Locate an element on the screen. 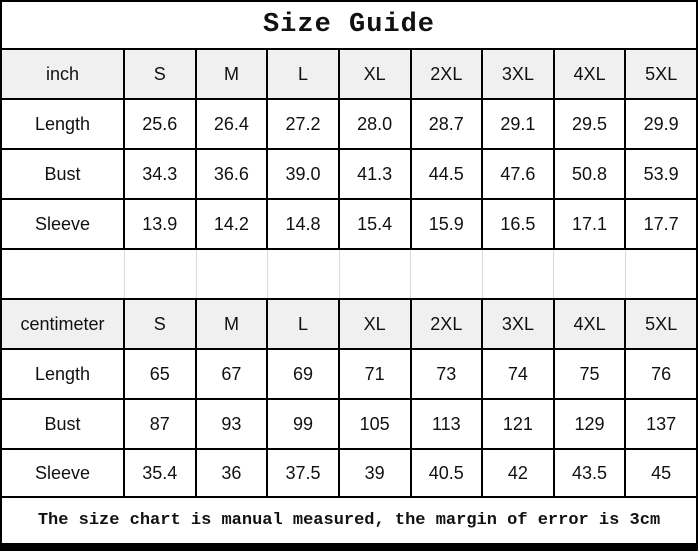  value-cell: 87 is located at coordinates (161, 424).